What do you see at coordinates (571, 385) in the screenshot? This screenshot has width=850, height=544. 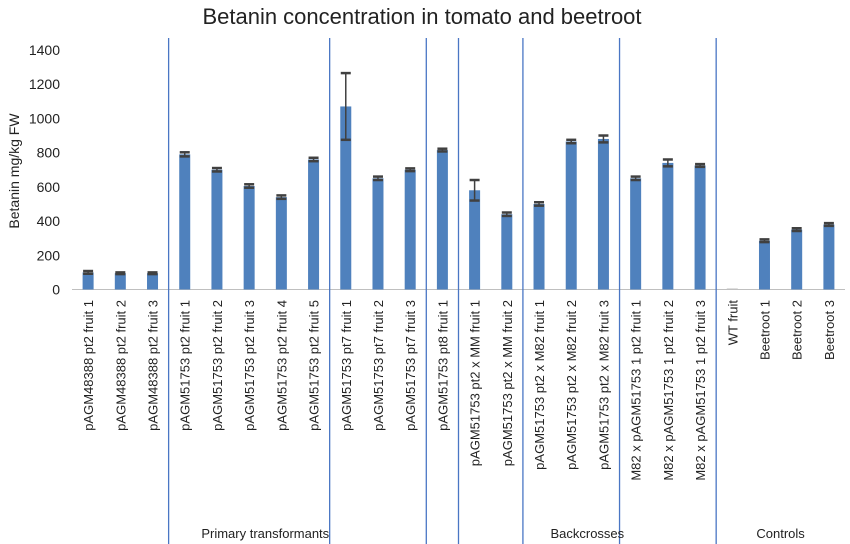 I see `x-tick-label: pAGM51753 pt2 x M82 fruit 2` at bounding box center [571, 385].